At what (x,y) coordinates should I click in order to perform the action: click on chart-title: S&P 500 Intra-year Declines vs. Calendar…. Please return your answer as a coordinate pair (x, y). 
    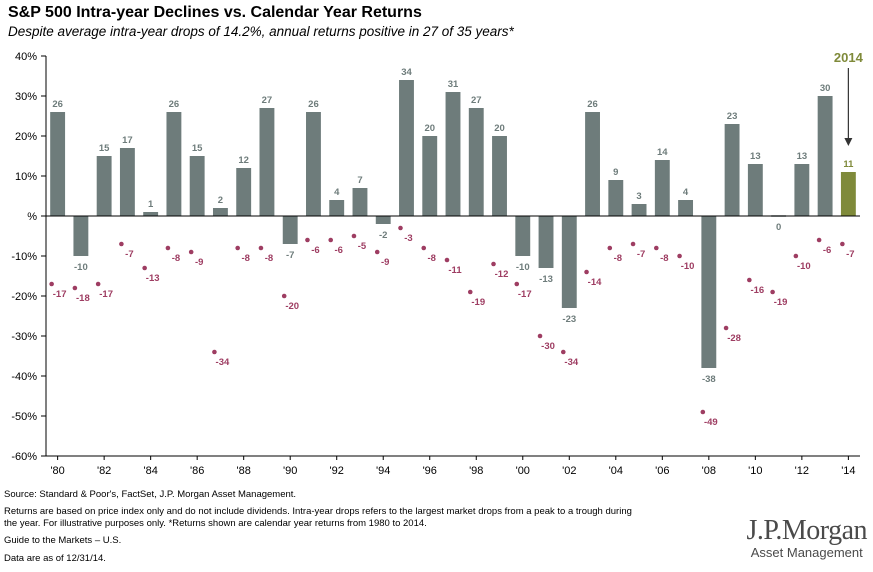
    Looking at the image, I should click on (215, 12).